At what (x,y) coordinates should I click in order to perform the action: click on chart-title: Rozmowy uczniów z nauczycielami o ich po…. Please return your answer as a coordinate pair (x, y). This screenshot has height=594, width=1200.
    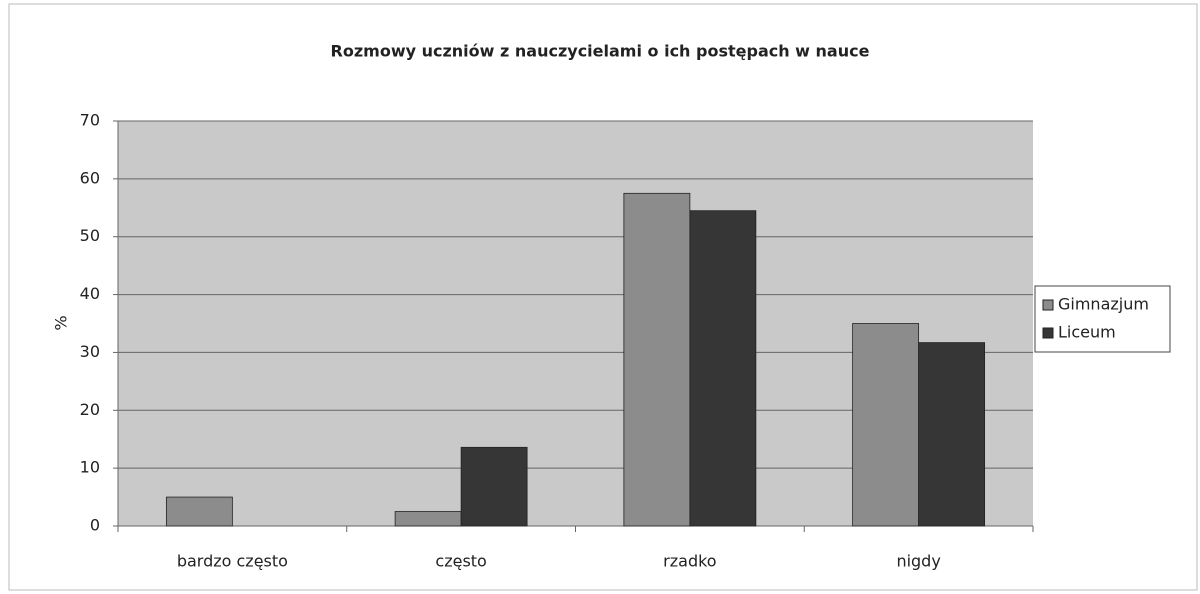
    Looking at the image, I should click on (600, 51).